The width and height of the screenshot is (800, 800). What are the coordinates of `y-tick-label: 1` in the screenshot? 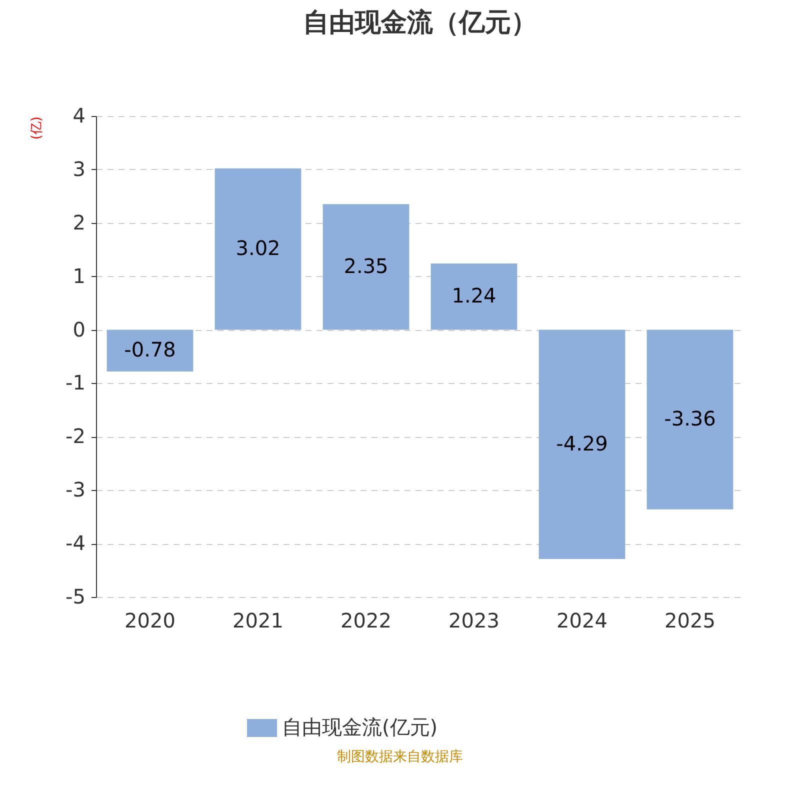 It's located at (79, 276).